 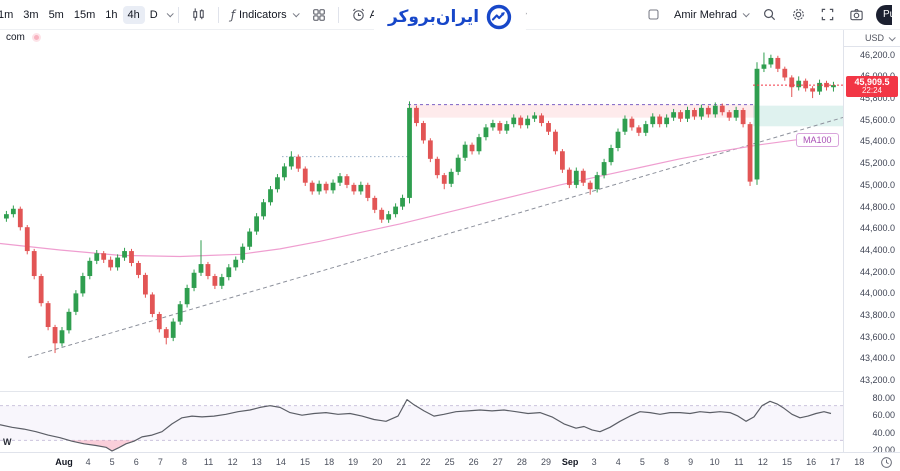 I want to click on price-axis-label: 43,800.0, so click(x=877, y=315).